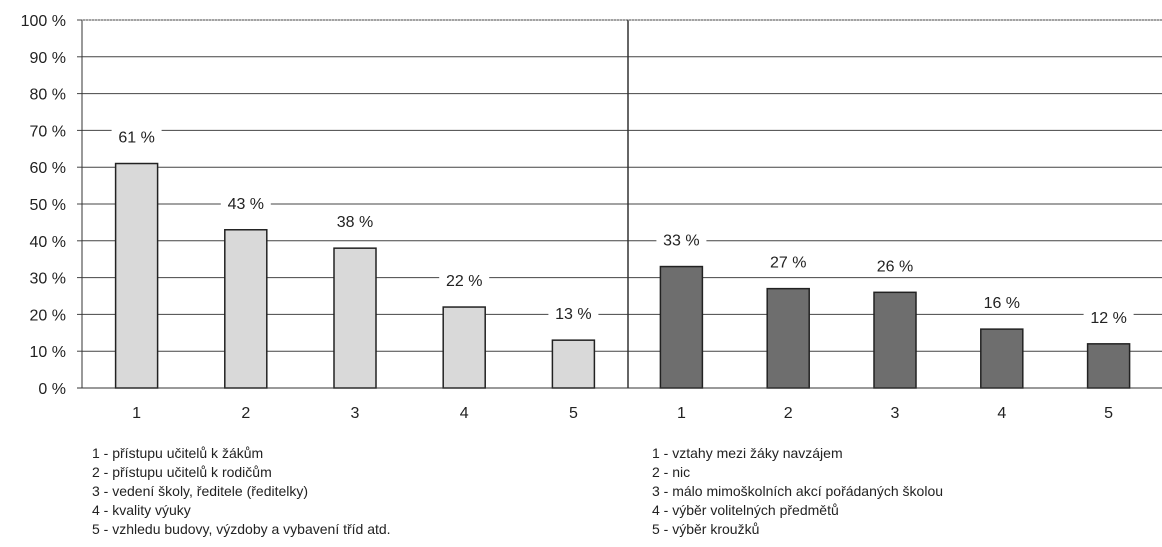  Describe the element at coordinates (48, 205) in the screenshot. I see `y-tick-label: 50 %` at that location.